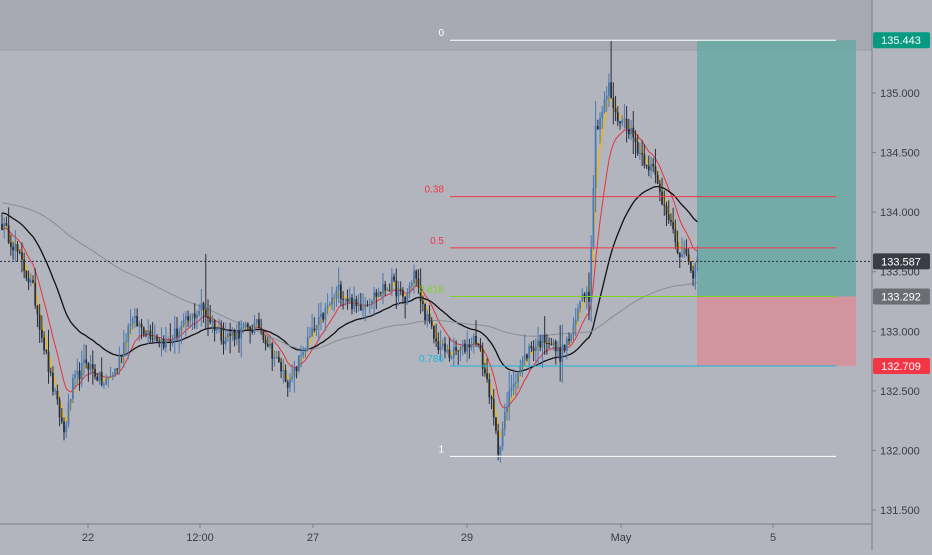 This screenshot has width=932, height=555. Describe the element at coordinates (429, 534) in the screenshot. I see `time-axis: 22 12:00 27 29 May 5` at that location.